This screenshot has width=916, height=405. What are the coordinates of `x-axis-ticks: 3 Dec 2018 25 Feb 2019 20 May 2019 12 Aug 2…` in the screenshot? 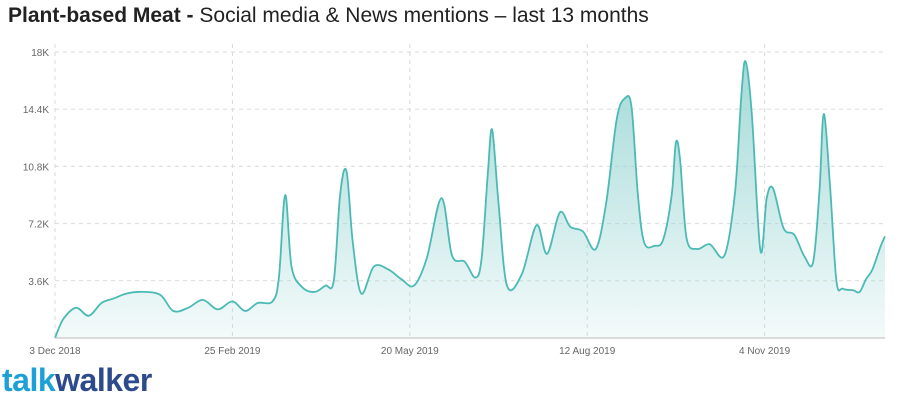 It's located at (409, 351).